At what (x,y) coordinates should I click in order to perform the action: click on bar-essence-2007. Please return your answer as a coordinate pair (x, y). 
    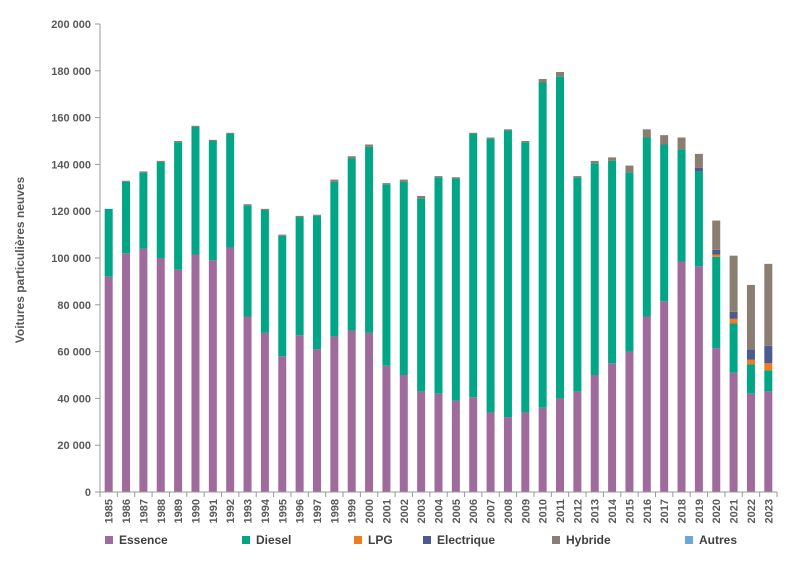
    Looking at the image, I should click on (490, 452).